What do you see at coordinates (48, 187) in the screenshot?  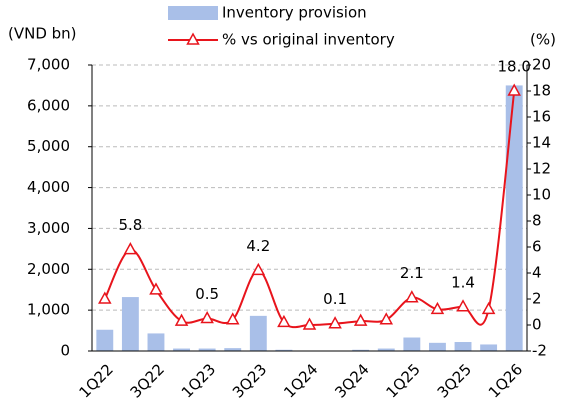 I see `y-tick-label: 4,000` at bounding box center [48, 187].